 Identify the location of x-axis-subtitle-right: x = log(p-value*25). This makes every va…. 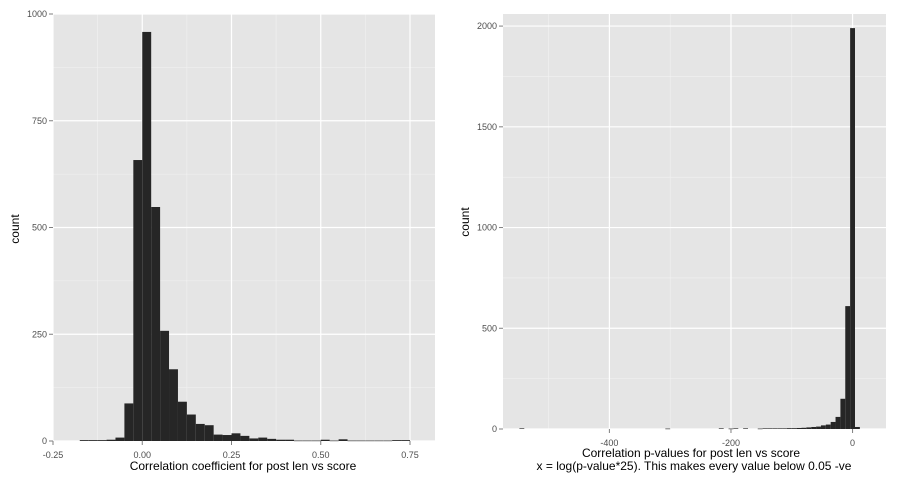
(694, 466).